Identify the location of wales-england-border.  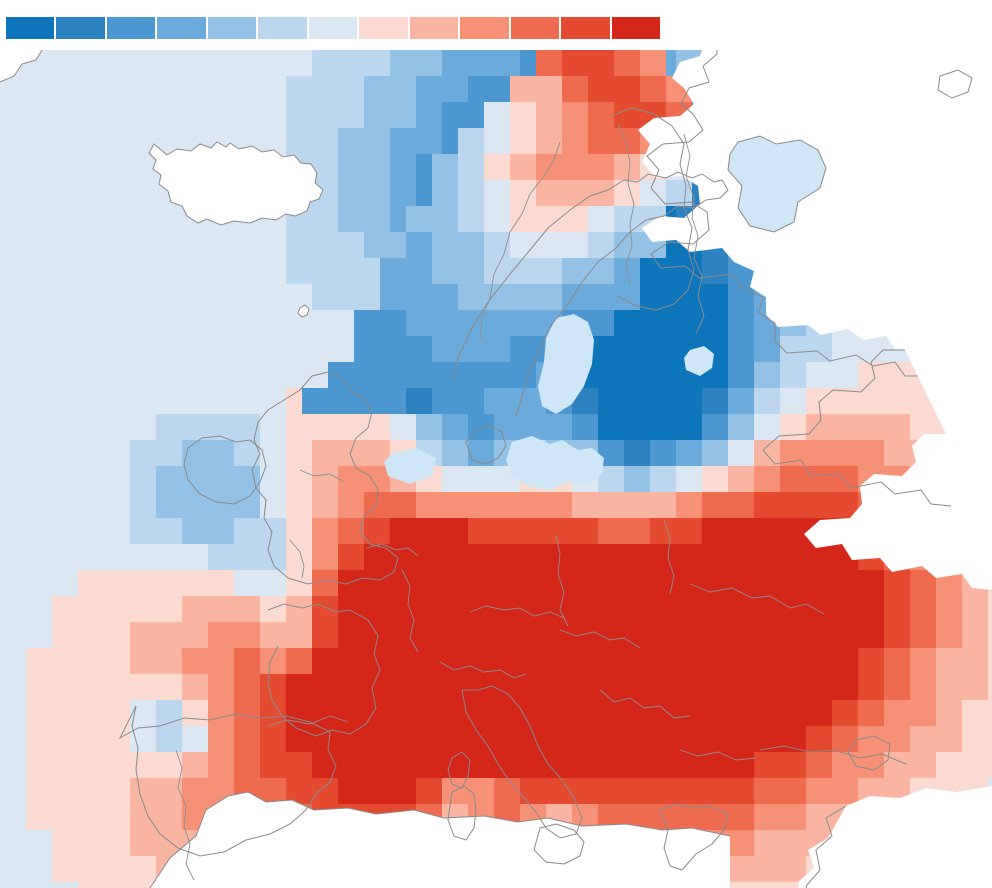
(297, 559).